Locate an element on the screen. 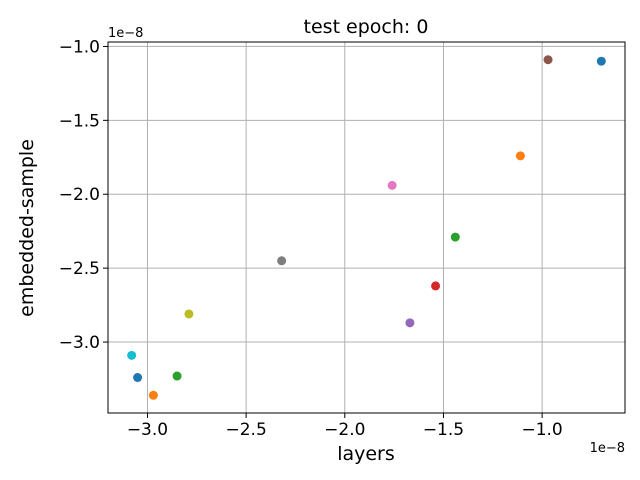 Image resolution: width=640 pixels, height=480 pixels. y-tick-label: −1.5 is located at coordinates (79, 121).